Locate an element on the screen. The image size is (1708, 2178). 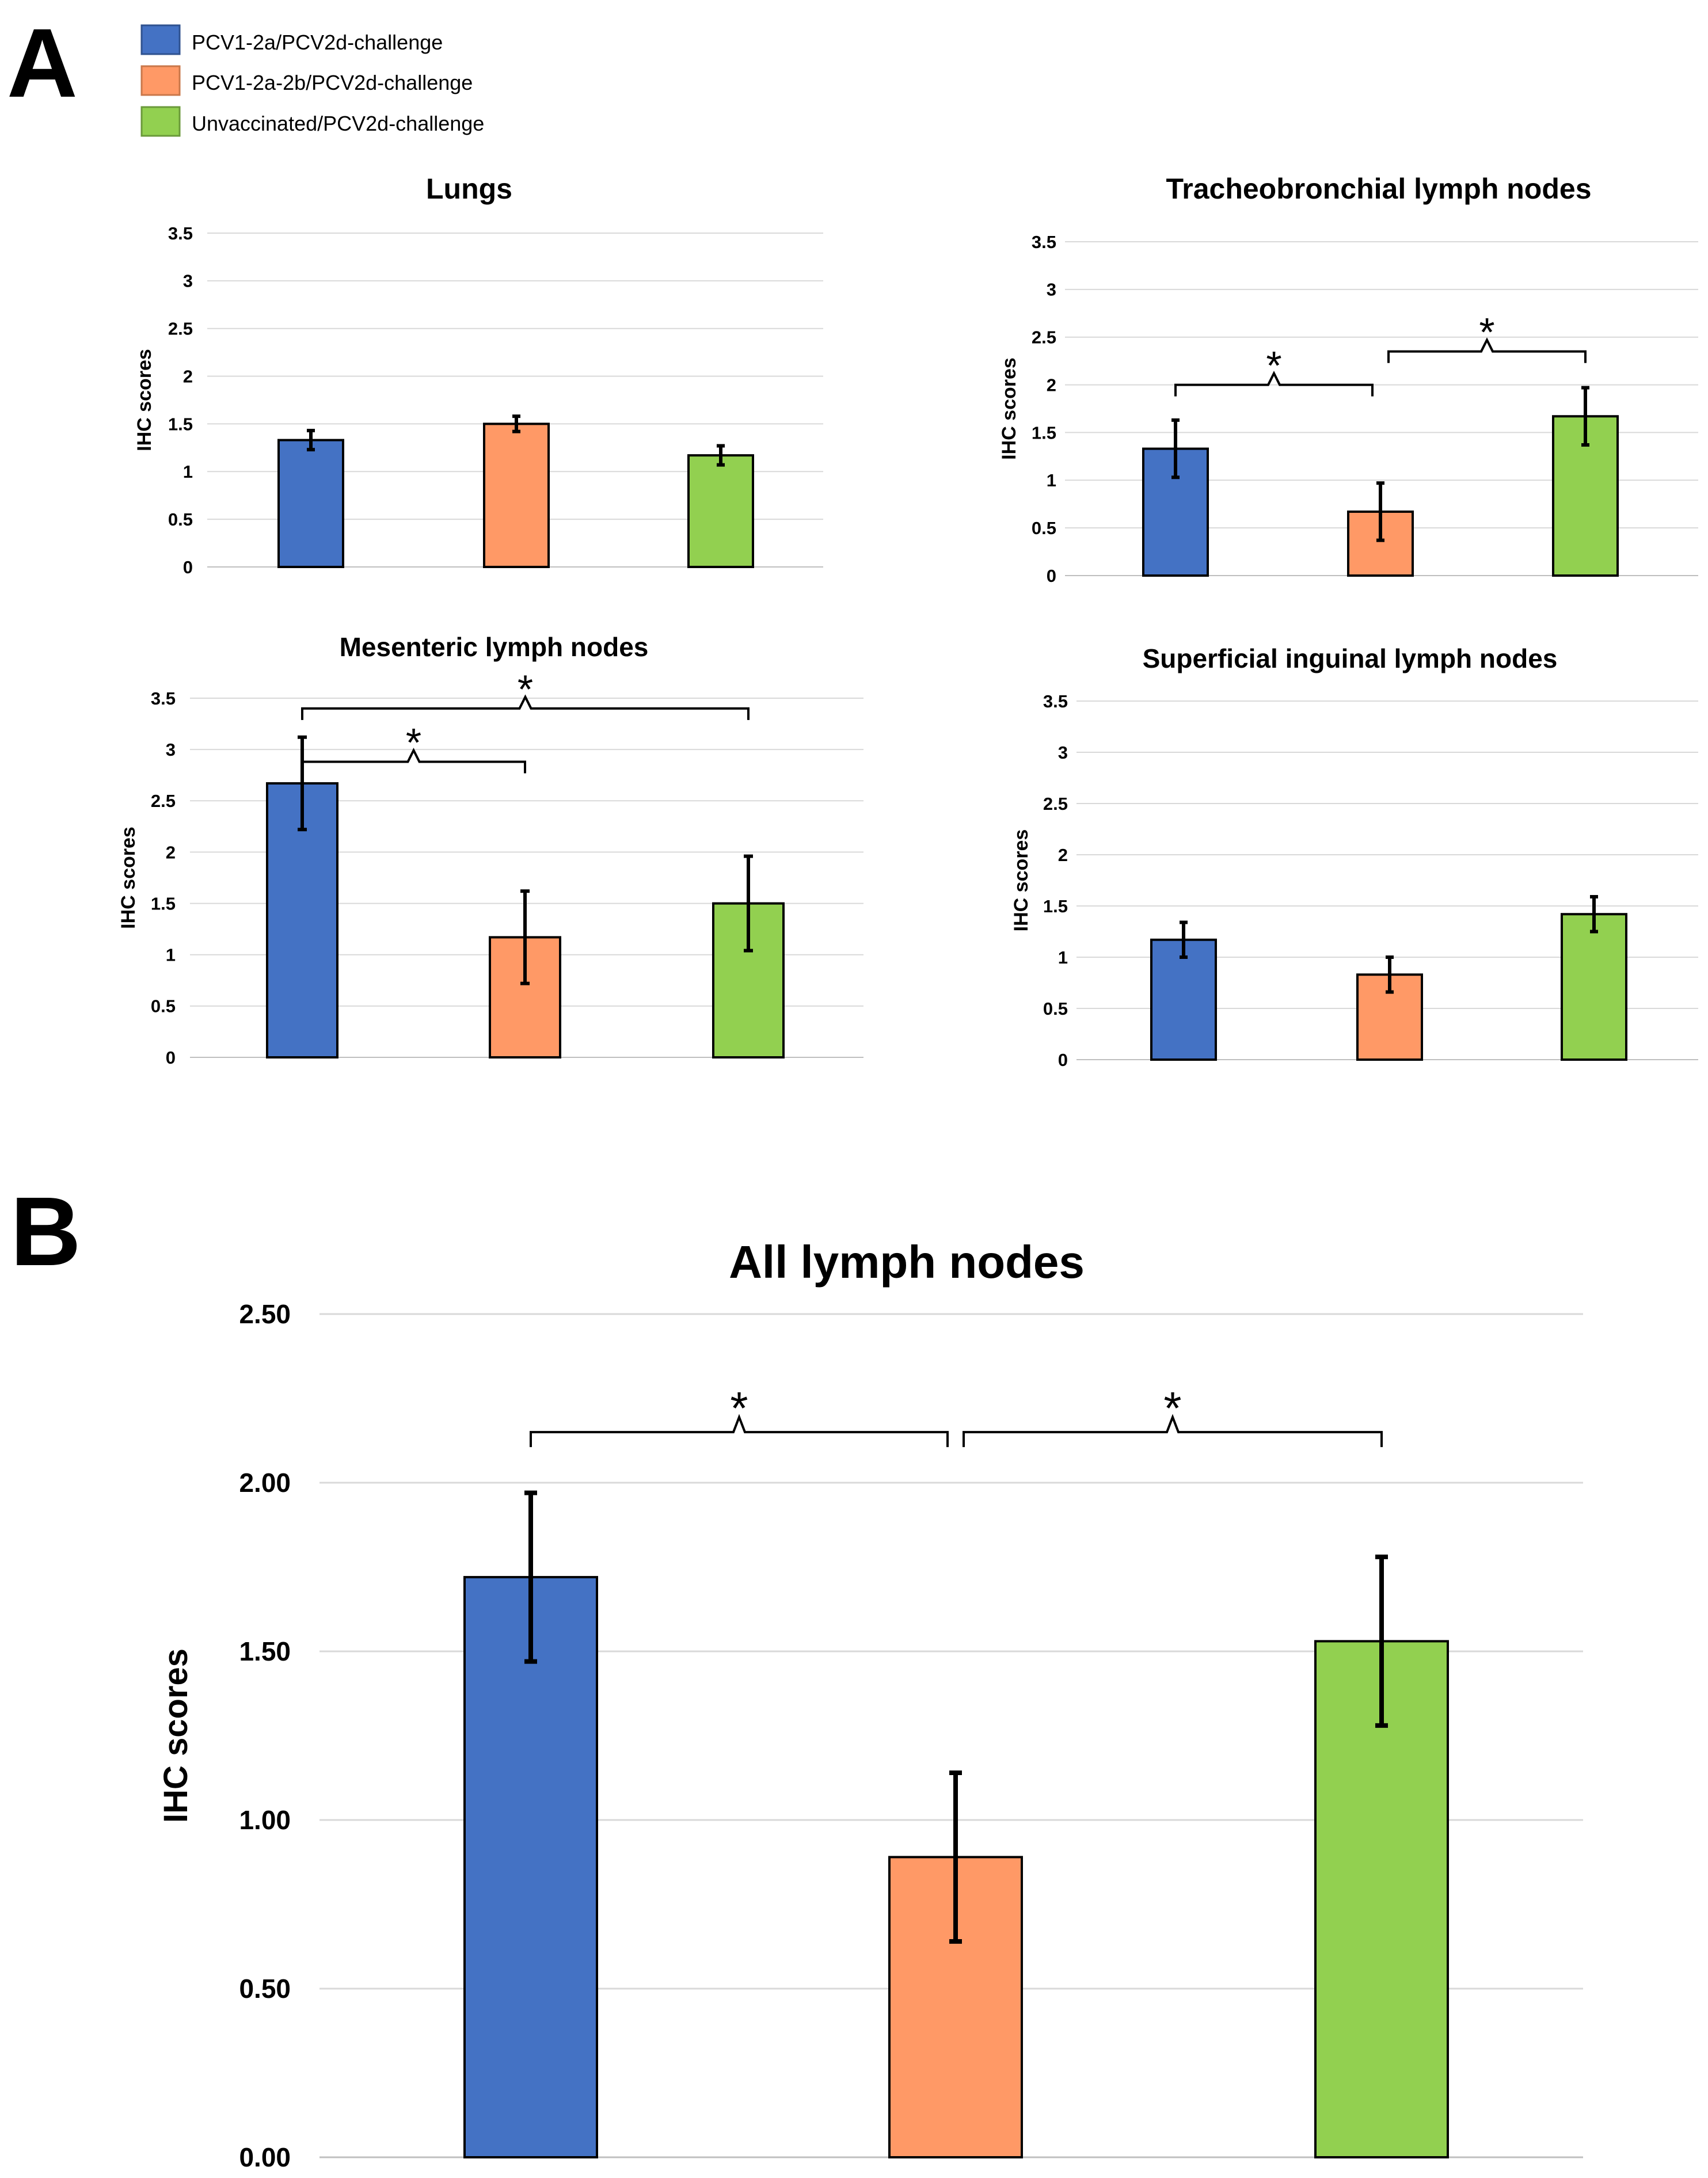
chart-title: Superficial inguinal lymph nodes is located at coordinates (1350, 658).